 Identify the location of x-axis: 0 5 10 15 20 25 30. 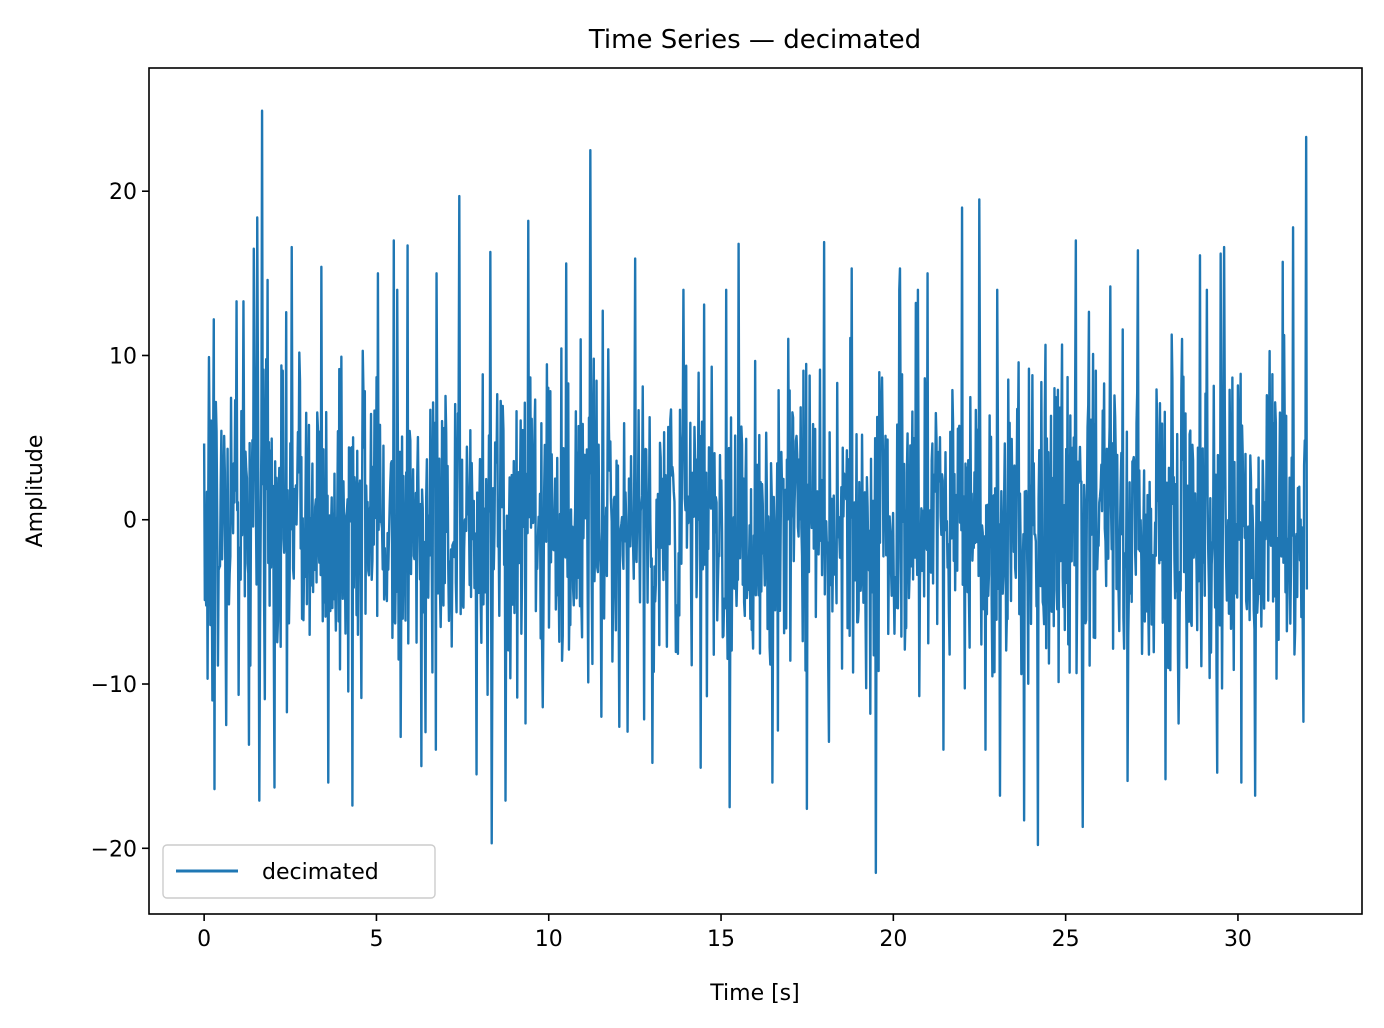
(724, 933).